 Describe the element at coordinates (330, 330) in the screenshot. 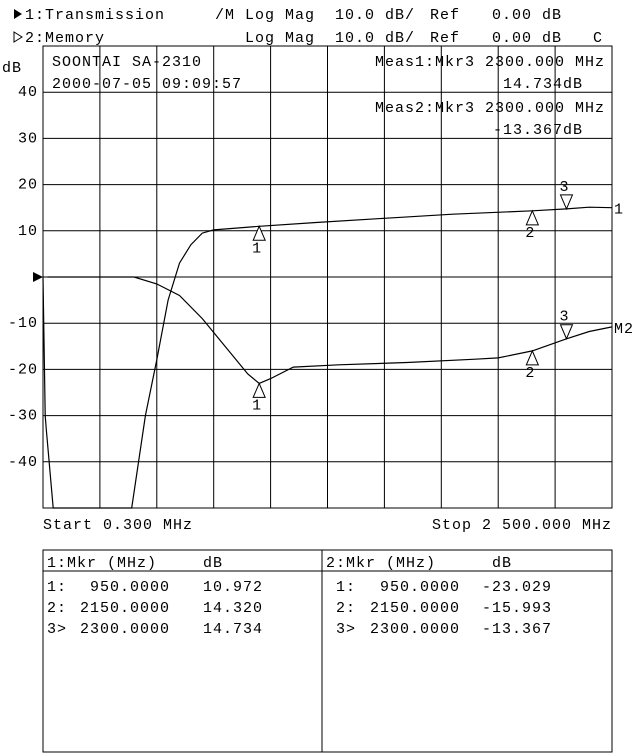

I see `trace` at that location.